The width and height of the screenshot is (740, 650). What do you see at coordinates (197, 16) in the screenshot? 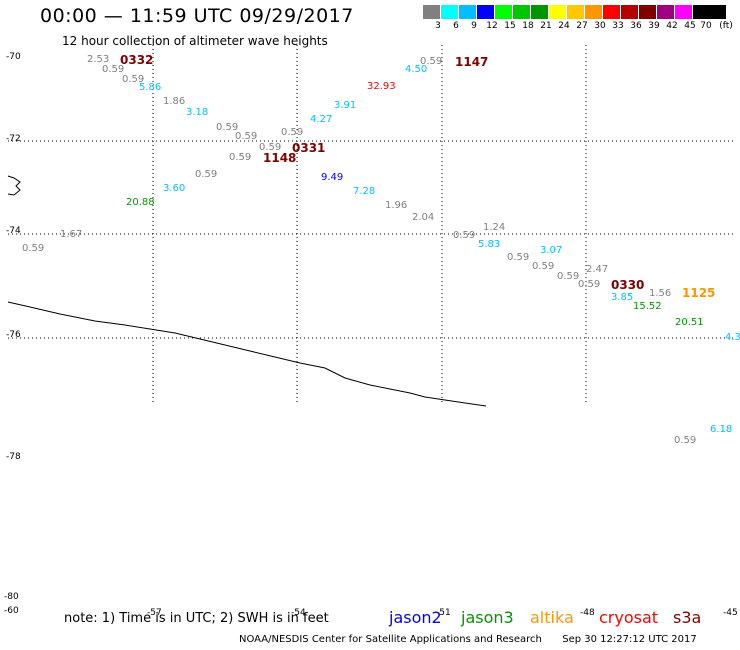
I see `map-title: 00:00 — 11:59 UTC 09/29/2017` at bounding box center [197, 16].